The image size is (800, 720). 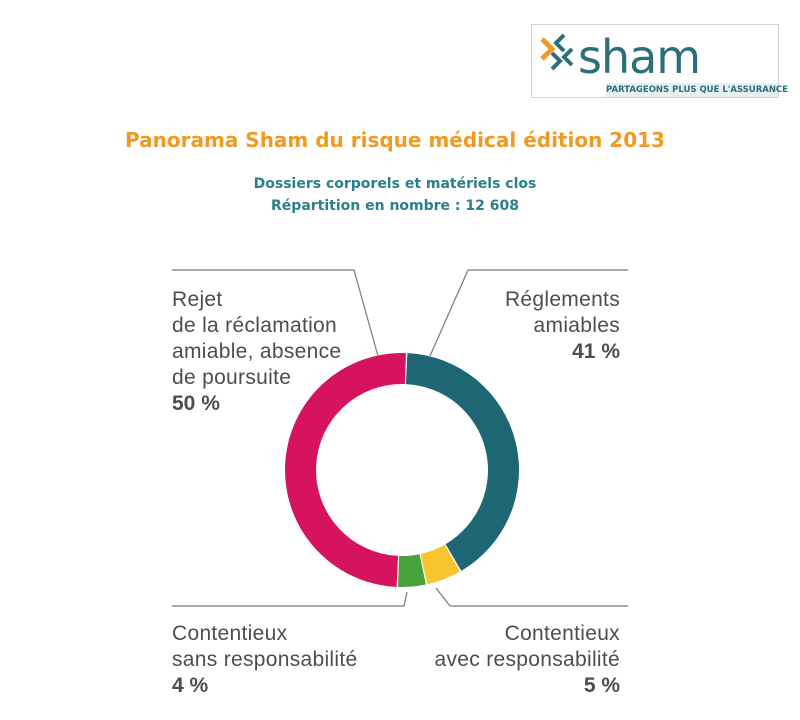 I want to click on chart-subtitle-line1: Dossiers corporels et matériels clos, so click(x=395, y=184).